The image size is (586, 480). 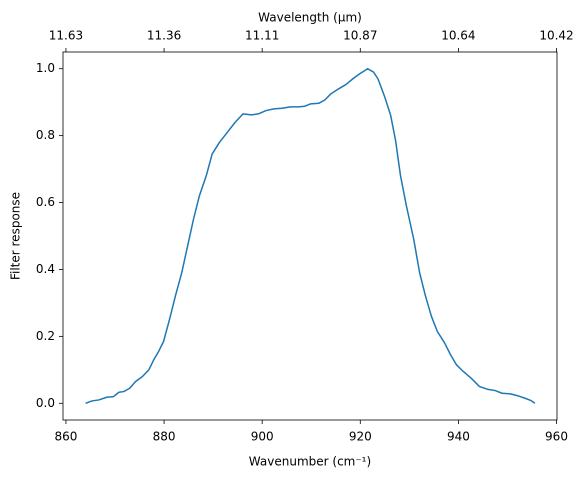 I want to click on x-tick-label: 880, so click(x=164, y=437).